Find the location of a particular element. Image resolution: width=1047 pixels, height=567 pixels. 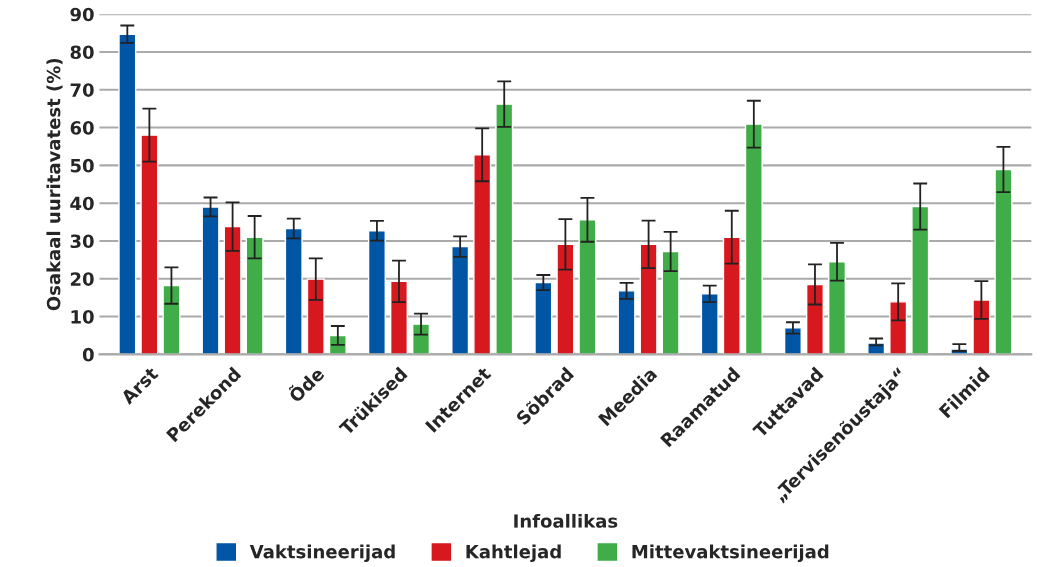

y-tick-label: 80 is located at coordinates (82, 52).